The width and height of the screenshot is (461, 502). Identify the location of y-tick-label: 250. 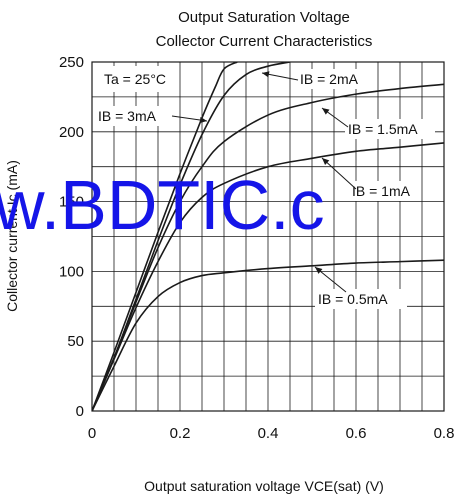
(71, 62).